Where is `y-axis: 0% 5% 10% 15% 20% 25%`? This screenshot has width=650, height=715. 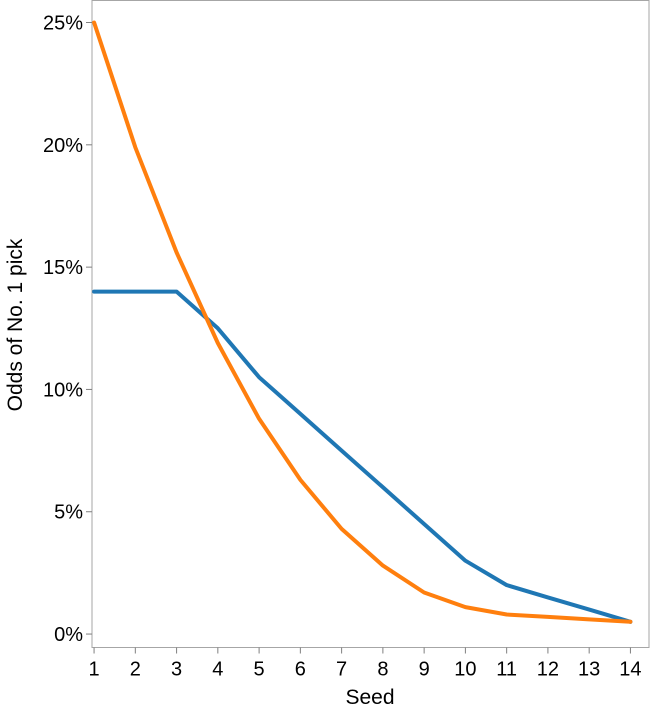
y-axis: 0% 5% 10% 15% 20% 25% is located at coordinates (67, 329).